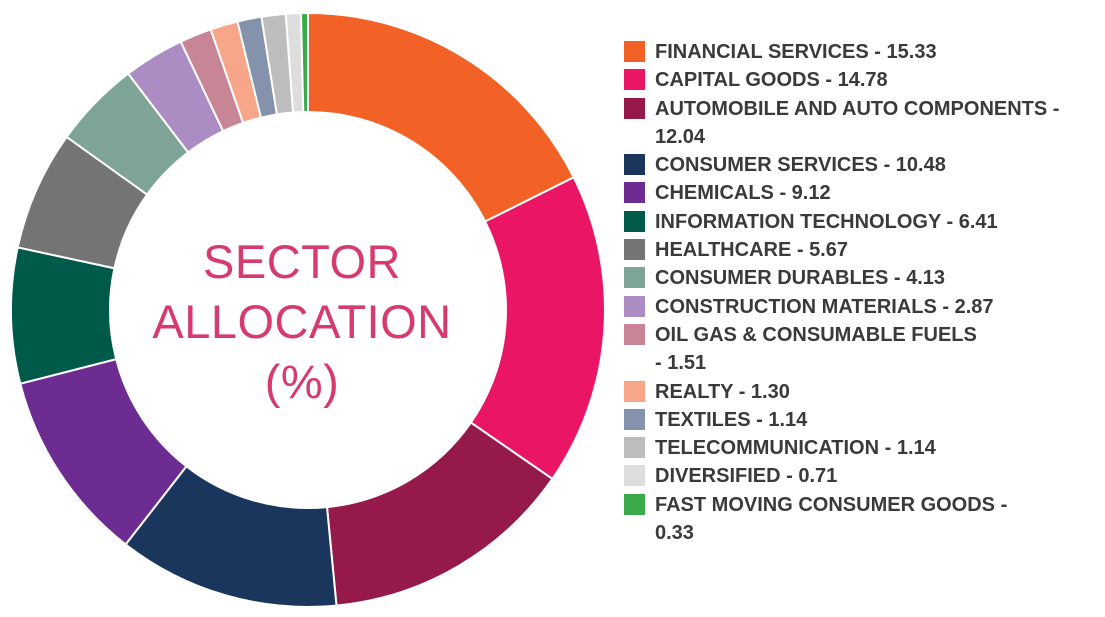  I want to click on legend-label: HEALTHCARE - 5.67, so click(751, 250).